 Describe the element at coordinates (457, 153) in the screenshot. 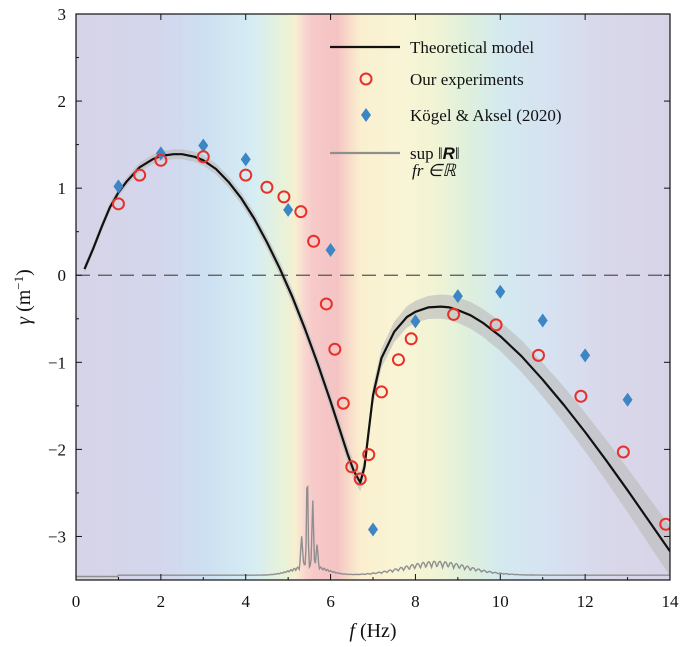

I see `legend-sup-end: ‖` at that location.